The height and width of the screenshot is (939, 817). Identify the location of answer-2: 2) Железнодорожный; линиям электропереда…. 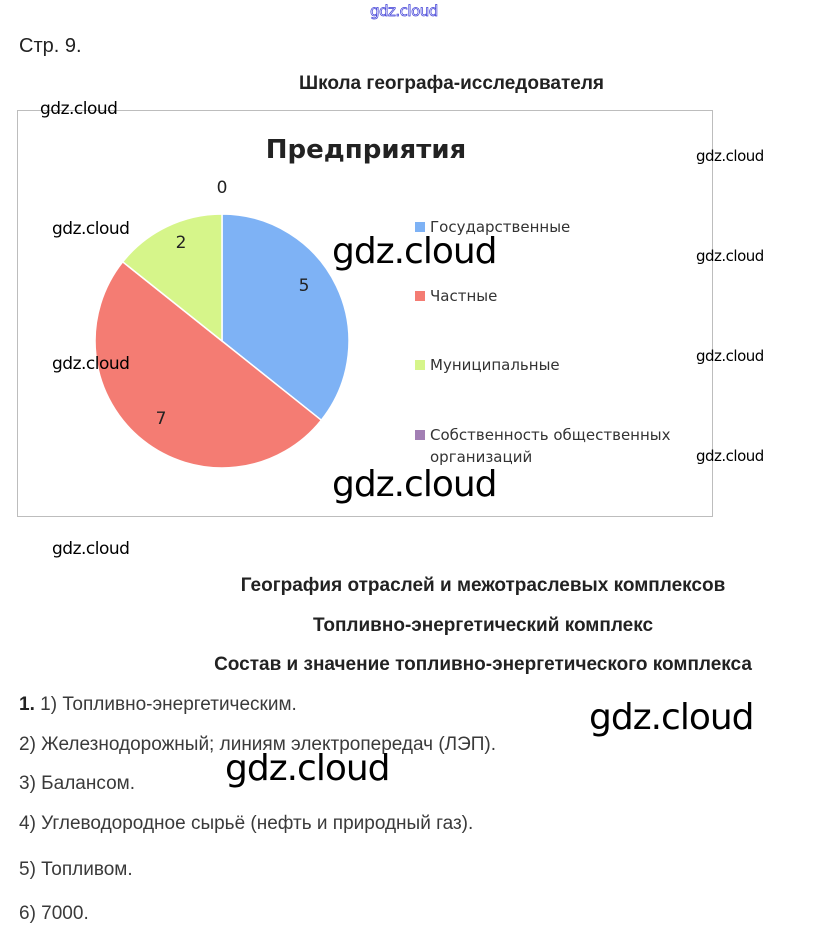
(258, 744).